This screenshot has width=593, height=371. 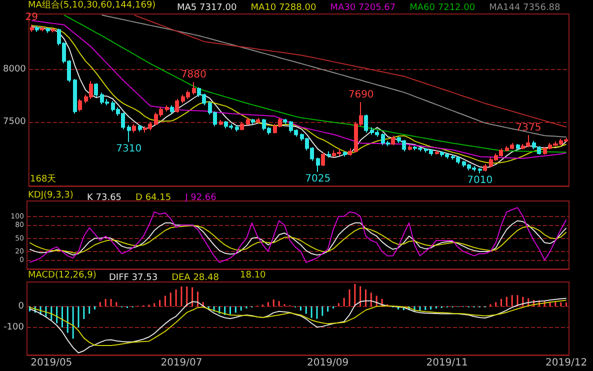 What do you see at coordinates (129, 148) in the screenshot?
I see `annotation: 7310` at bounding box center [129, 148].